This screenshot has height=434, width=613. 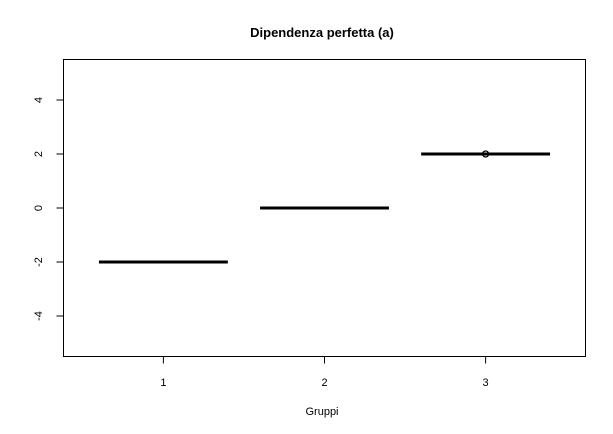 I want to click on y-tick-label: 0, so click(x=39, y=208).